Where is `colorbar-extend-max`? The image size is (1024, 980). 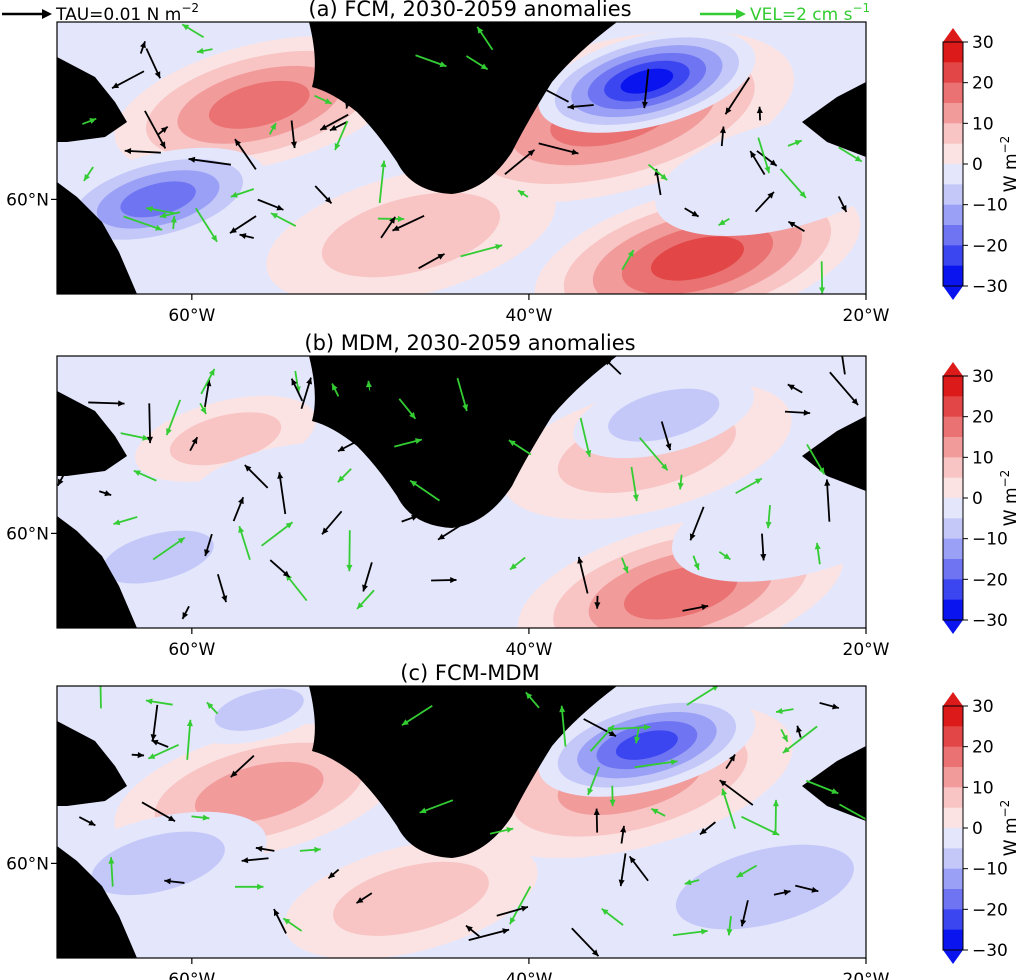
colorbar-extend-max is located at coordinates (953, 35).